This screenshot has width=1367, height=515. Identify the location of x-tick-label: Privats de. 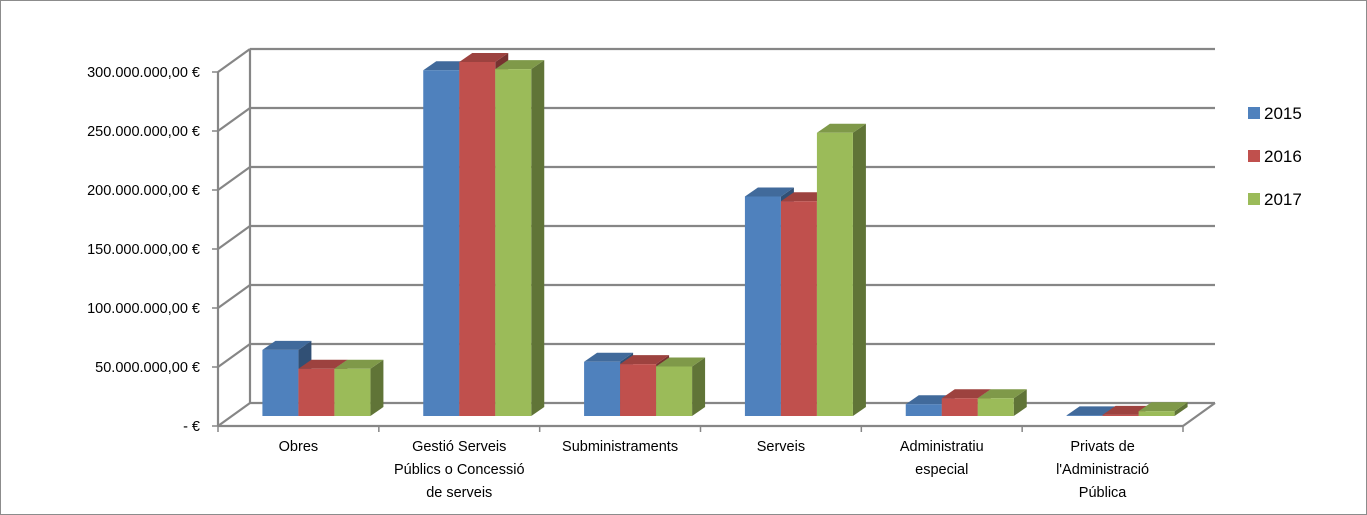
(1102, 447).